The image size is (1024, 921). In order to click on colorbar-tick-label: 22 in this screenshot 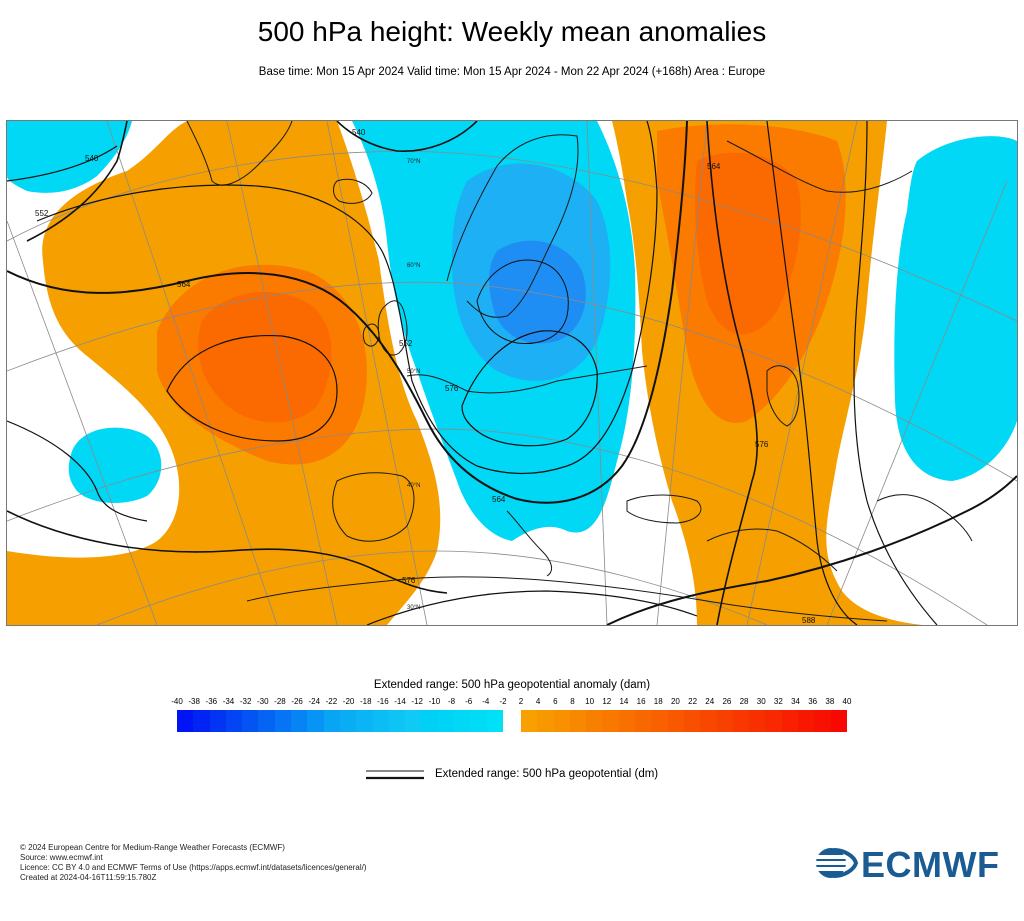, I will do `click(693, 701)`.